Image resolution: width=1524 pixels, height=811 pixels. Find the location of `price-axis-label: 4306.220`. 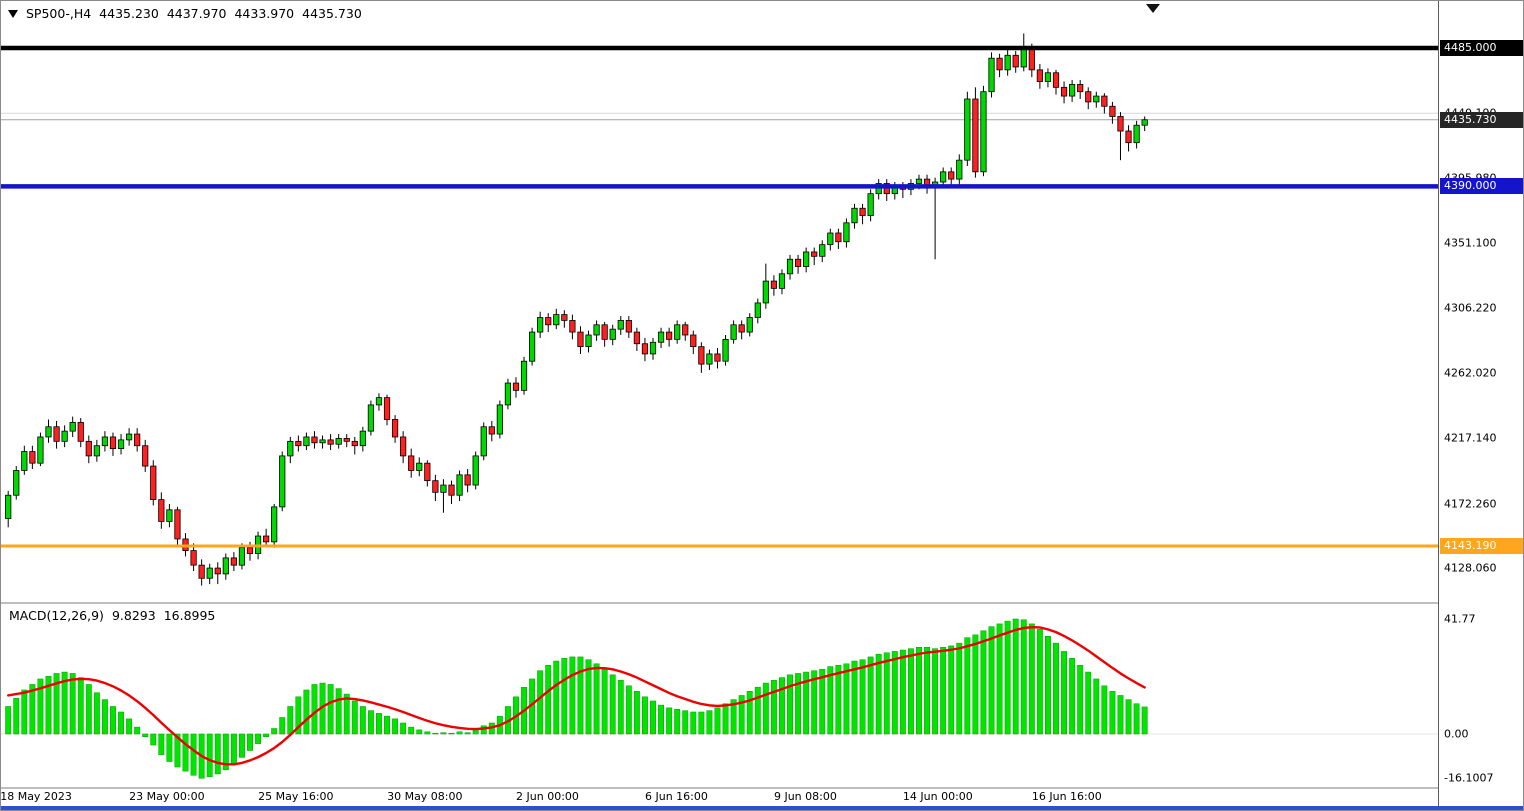

price-axis-label: 4306.220 is located at coordinates (1470, 308).